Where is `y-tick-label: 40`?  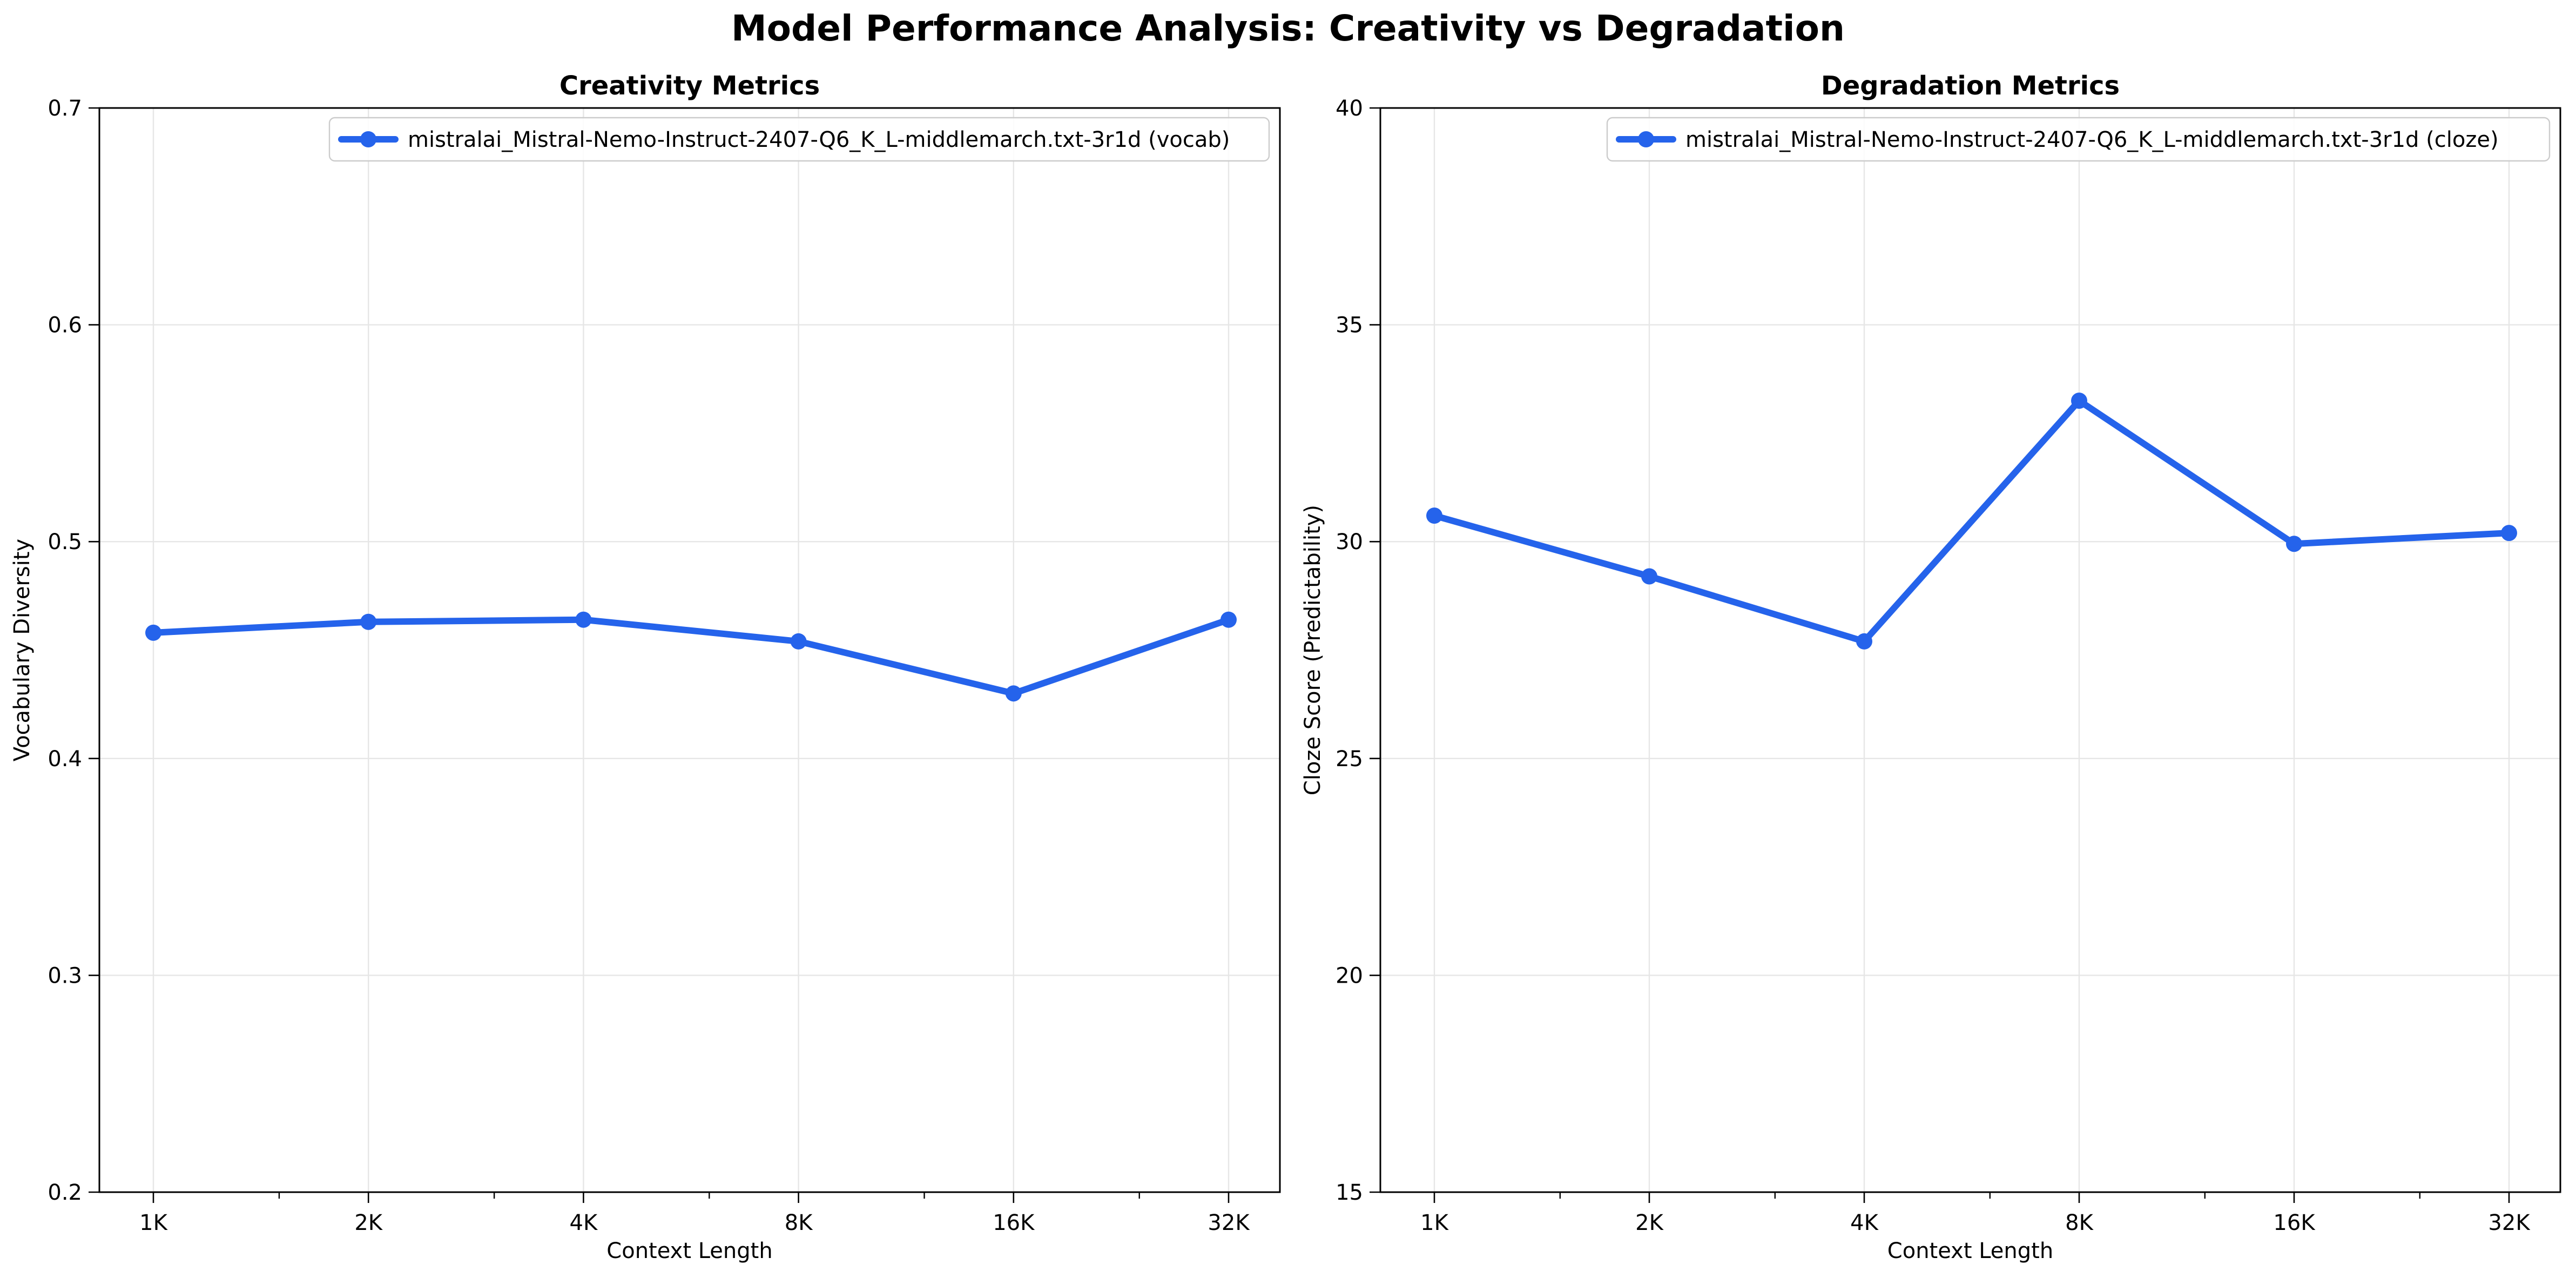 y-tick-label: 40 is located at coordinates (1349, 108).